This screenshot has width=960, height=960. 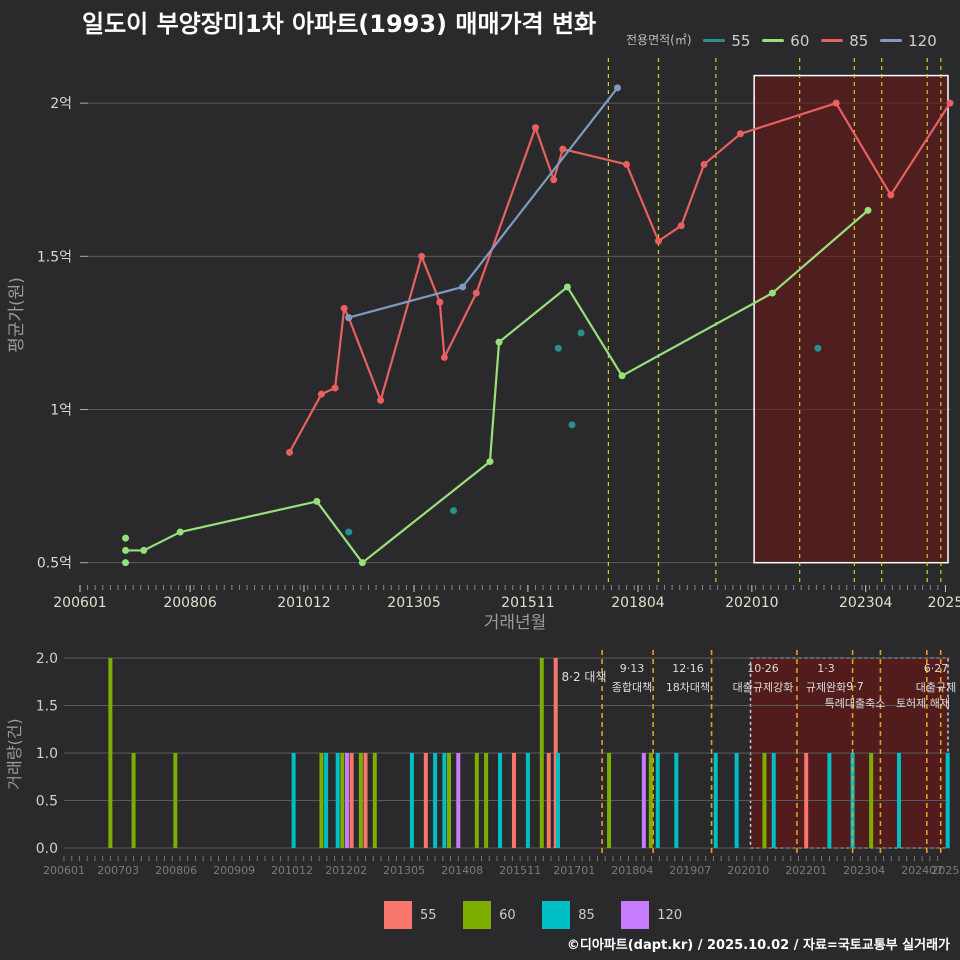 I want to click on bottom-legend-label-55: 55, so click(x=428, y=915).